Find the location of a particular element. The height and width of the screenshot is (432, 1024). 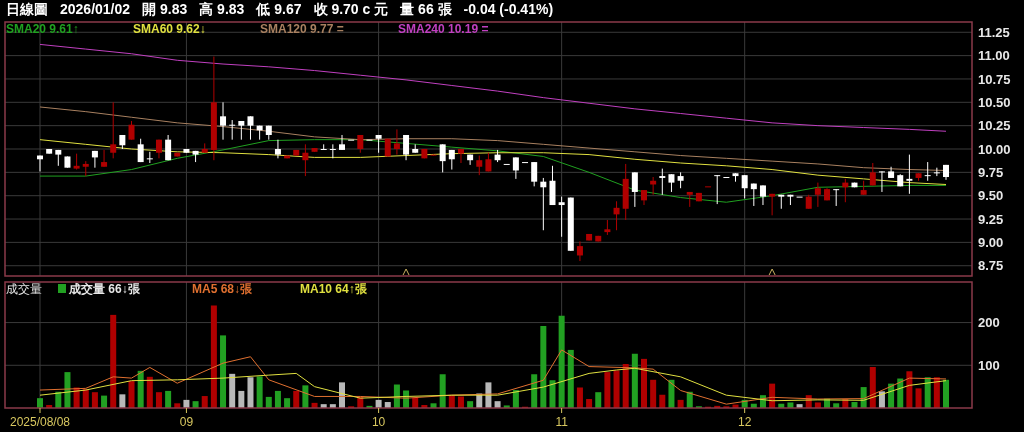

text: 收 9.70 c 元 is located at coordinates (351, 9).